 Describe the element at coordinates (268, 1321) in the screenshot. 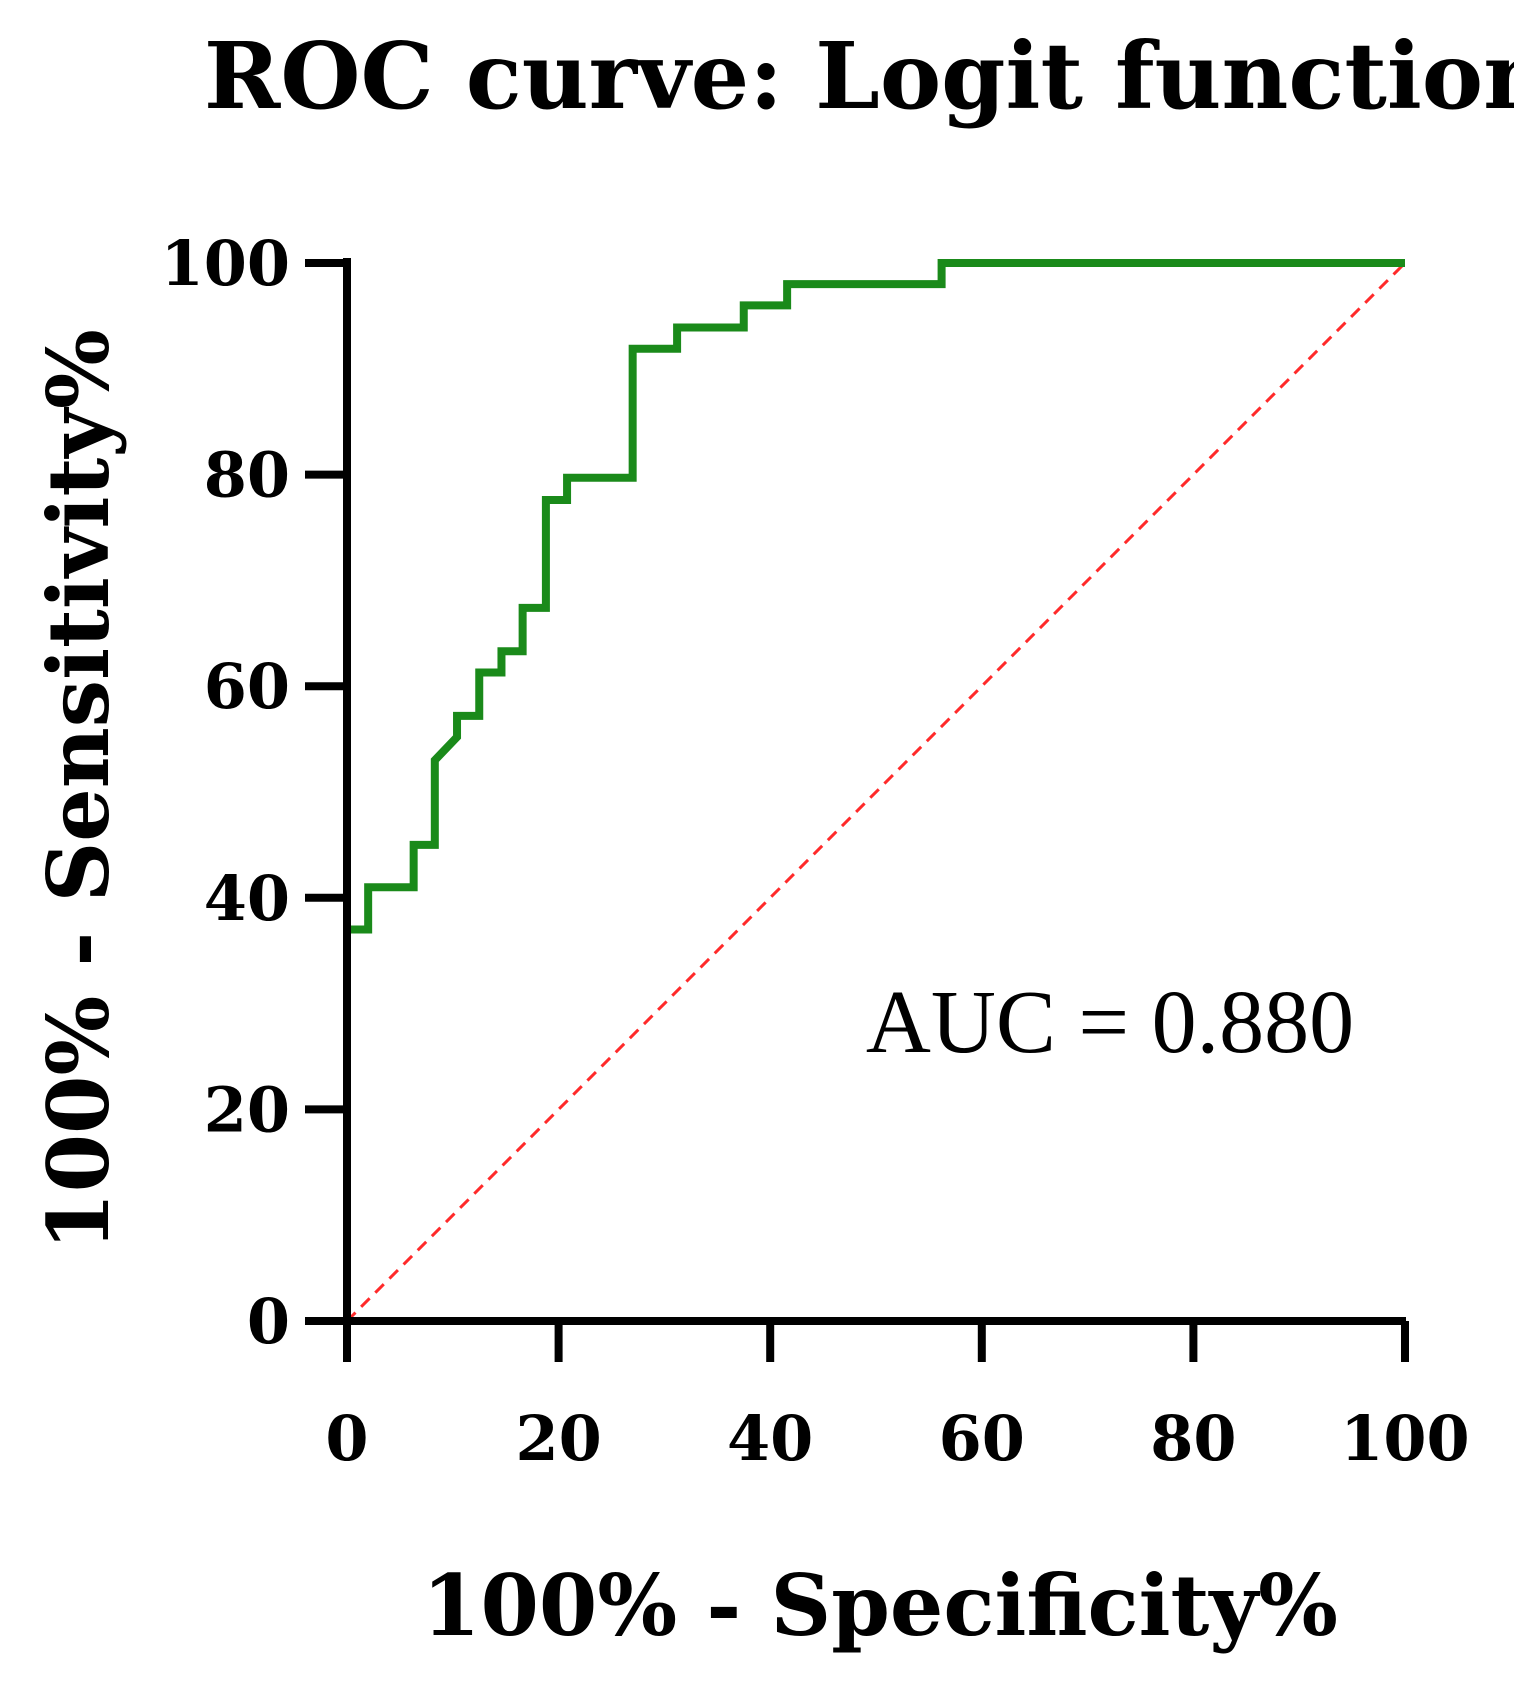

I see `y-tick-label: 0` at that location.